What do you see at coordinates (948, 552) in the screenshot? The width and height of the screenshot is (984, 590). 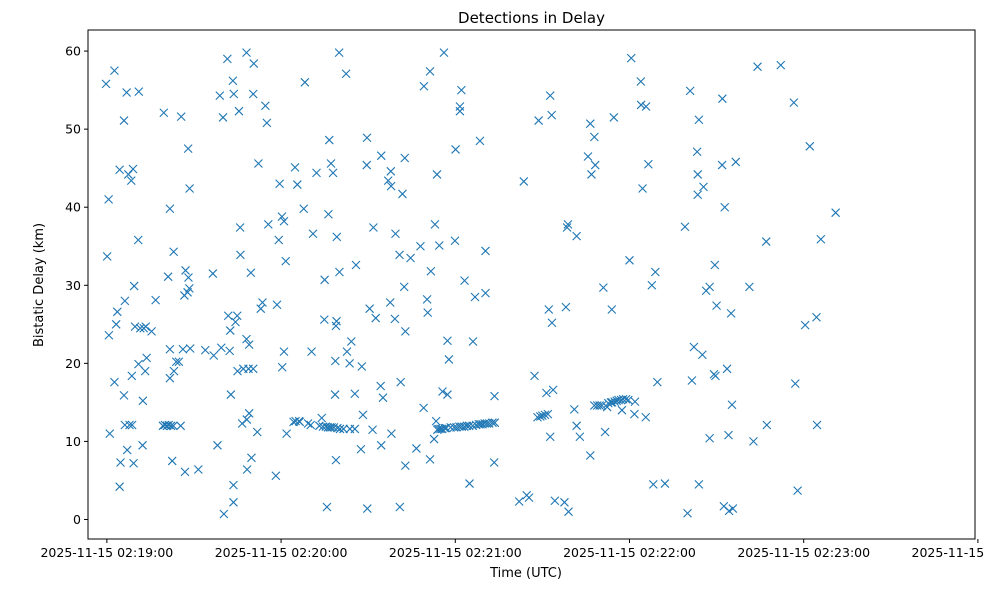 I see `x-tick-label: 2025-11-15 02:24:00` at bounding box center [948, 552].